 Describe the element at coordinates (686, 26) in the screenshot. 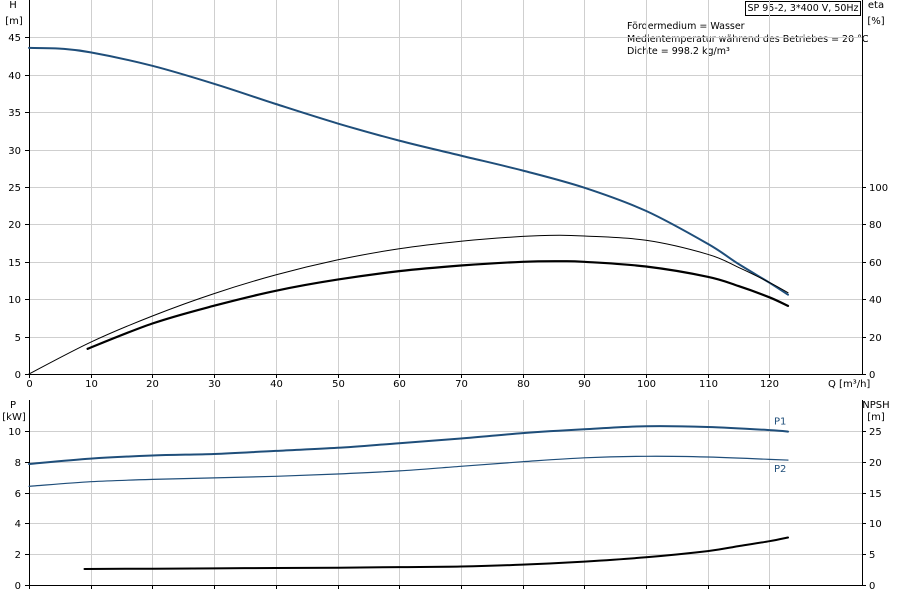

I see `info-medium: Fördermedium = Wasser` at that location.